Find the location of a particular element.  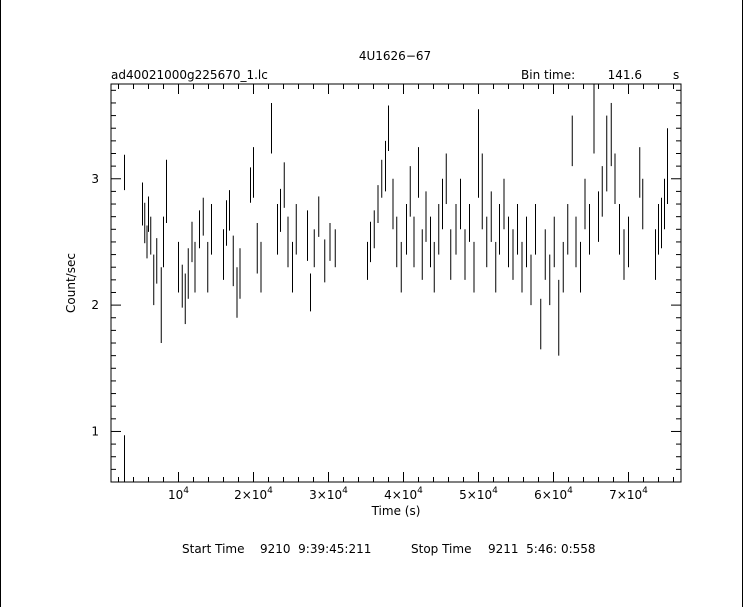

start-time-label: Start Time is located at coordinates (213, 549).